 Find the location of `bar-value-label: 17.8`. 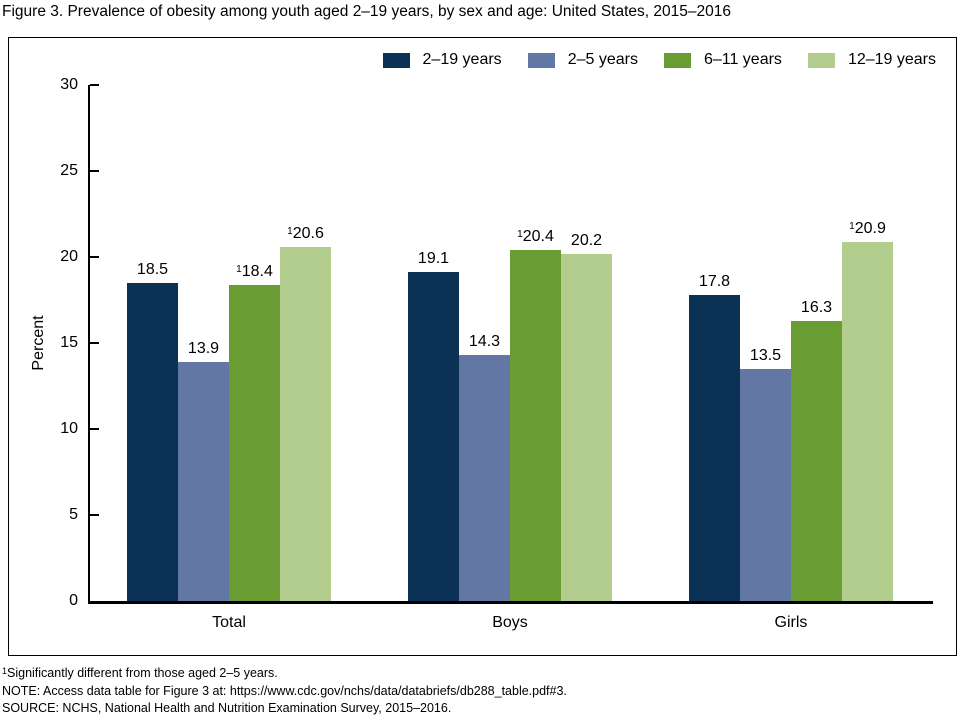

bar-value-label: 17.8 is located at coordinates (714, 281).